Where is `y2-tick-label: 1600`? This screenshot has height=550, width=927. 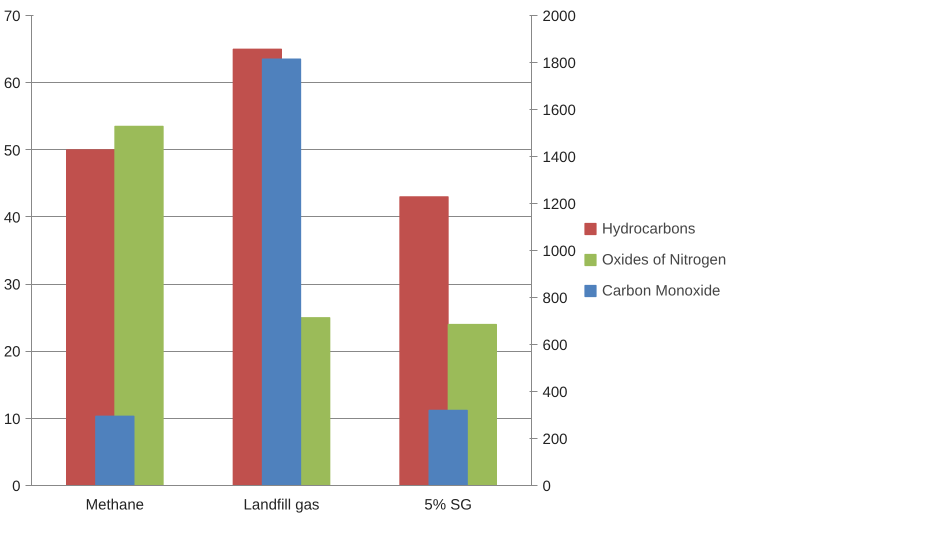
y2-tick-label: 1600 is located at coordinates (559, 110).